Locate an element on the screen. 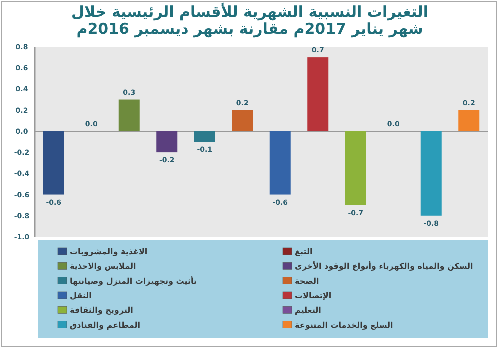  legend-label: التعليم is located at coordinates (308, 311).